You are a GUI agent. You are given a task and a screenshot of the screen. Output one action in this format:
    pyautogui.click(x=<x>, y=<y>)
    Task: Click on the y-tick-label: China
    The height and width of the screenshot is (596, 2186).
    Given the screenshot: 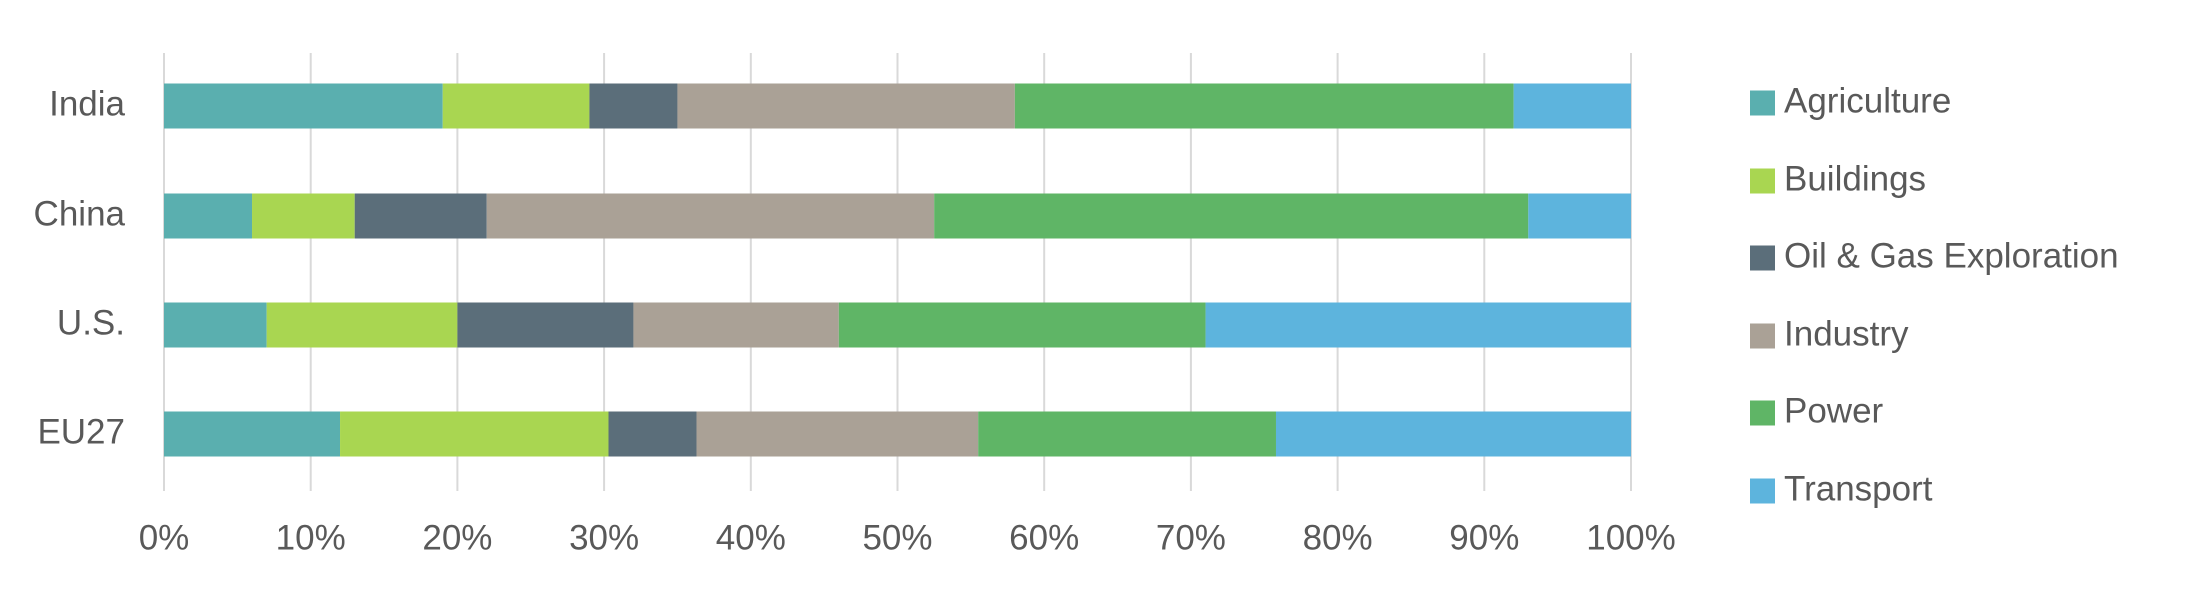 What is the action you would take?
    pyautogui.click(x=80, y=213)
    